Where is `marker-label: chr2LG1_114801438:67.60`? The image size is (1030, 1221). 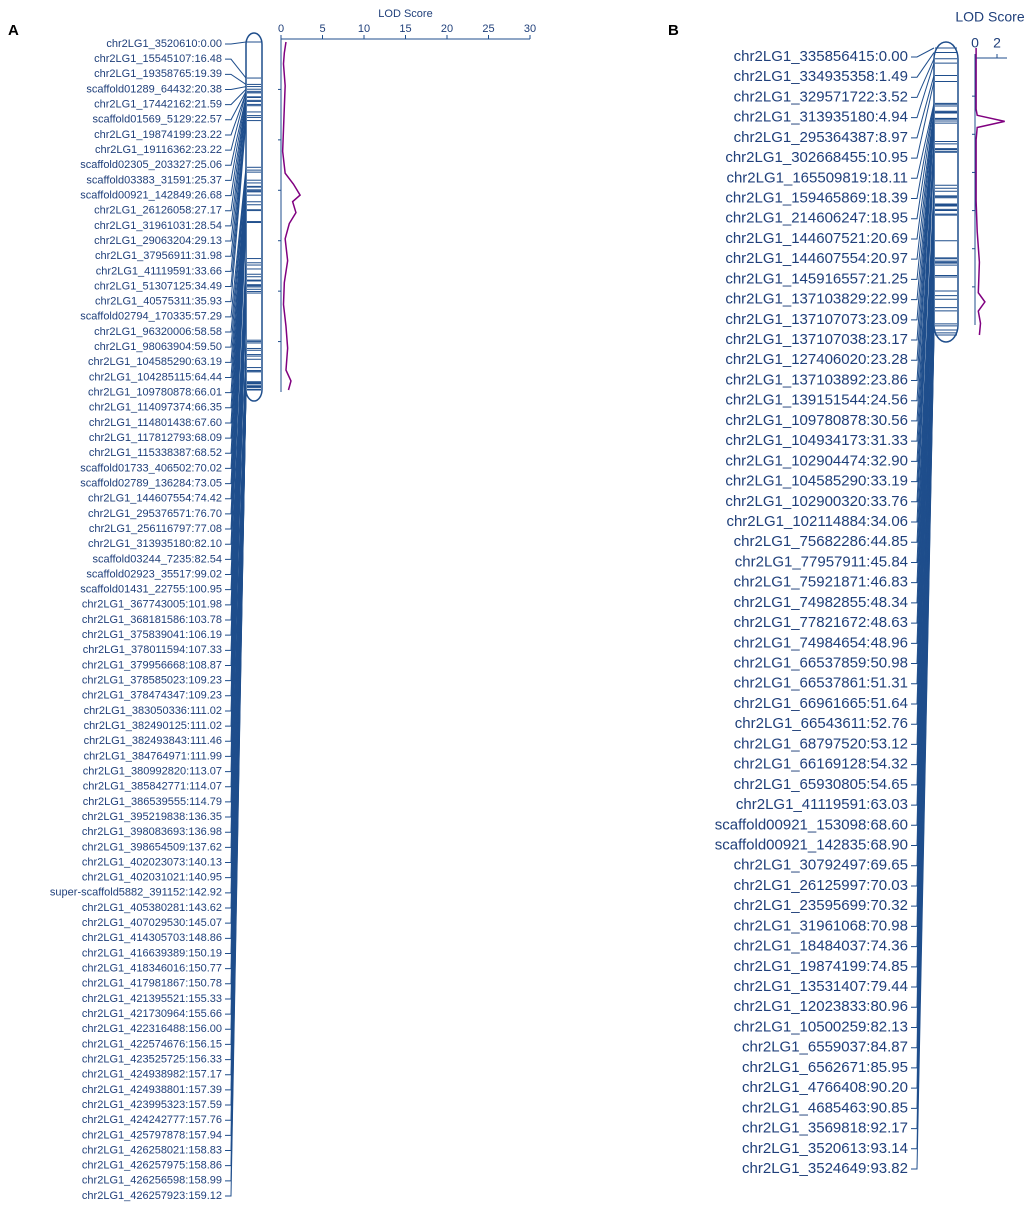 marker-label: chr2LG1_114801438:67.60 is located at coordinates (155, 423).